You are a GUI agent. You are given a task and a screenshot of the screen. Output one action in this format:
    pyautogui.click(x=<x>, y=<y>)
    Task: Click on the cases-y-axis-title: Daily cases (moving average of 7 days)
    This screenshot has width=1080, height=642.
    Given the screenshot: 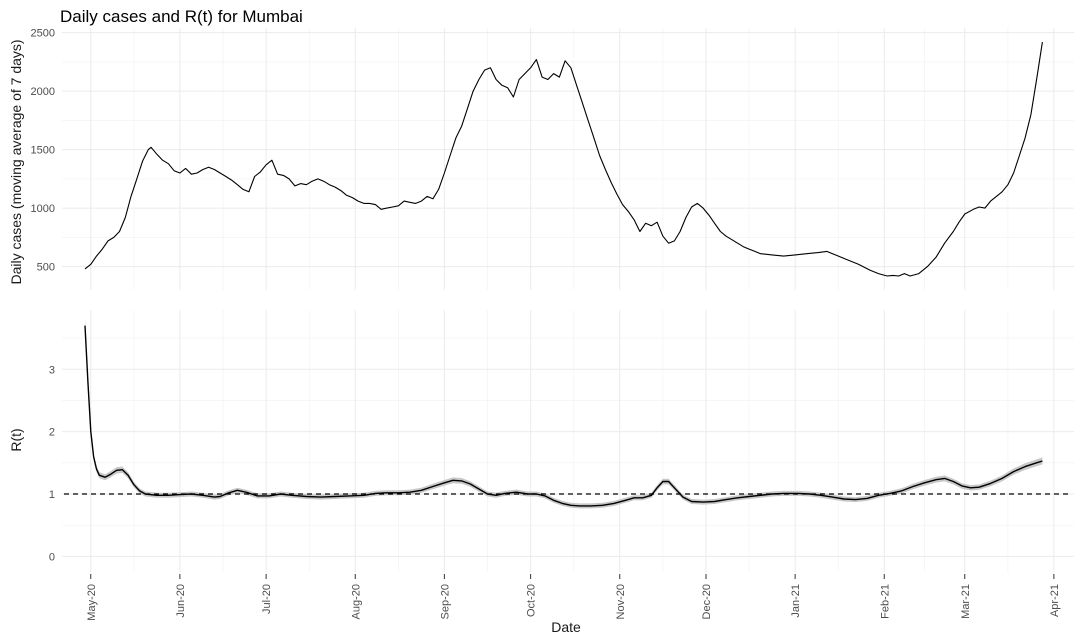 What is the action you would take?
    pyautogui.click(x=16, y=161)
    